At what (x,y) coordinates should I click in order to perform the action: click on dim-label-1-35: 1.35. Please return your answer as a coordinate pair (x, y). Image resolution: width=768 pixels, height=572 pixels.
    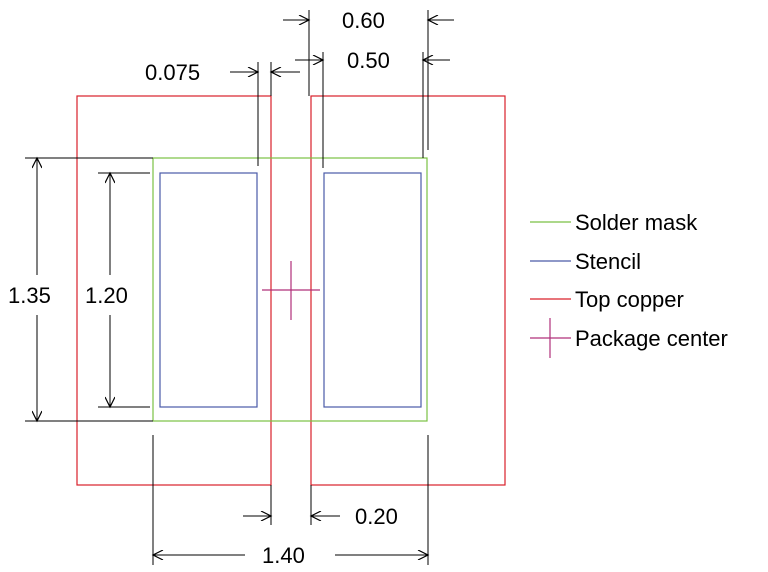
    Looking at the image, I should click on (29, 295).